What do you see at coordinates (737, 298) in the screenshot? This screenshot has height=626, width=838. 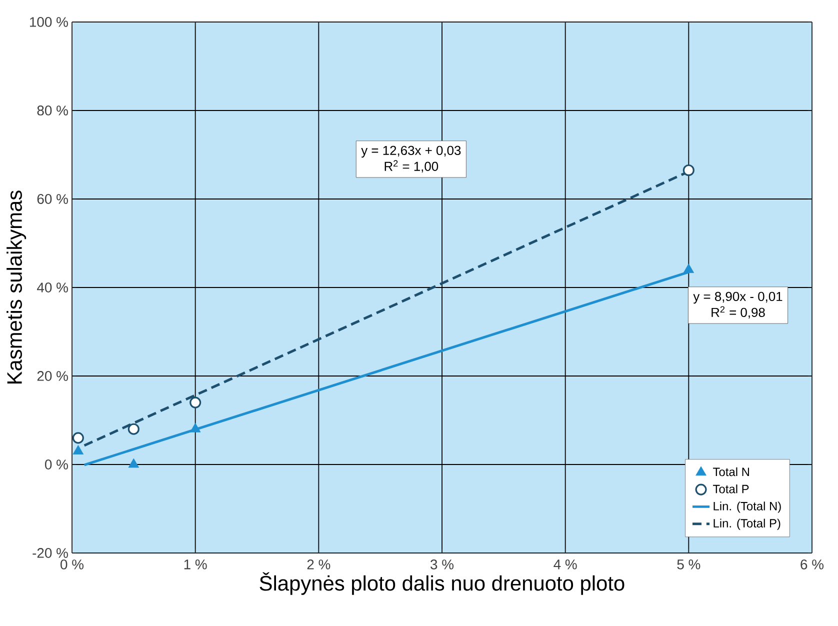 I see `annotation: y = 8,90x - 0,01` at bounding box center [737, 298].